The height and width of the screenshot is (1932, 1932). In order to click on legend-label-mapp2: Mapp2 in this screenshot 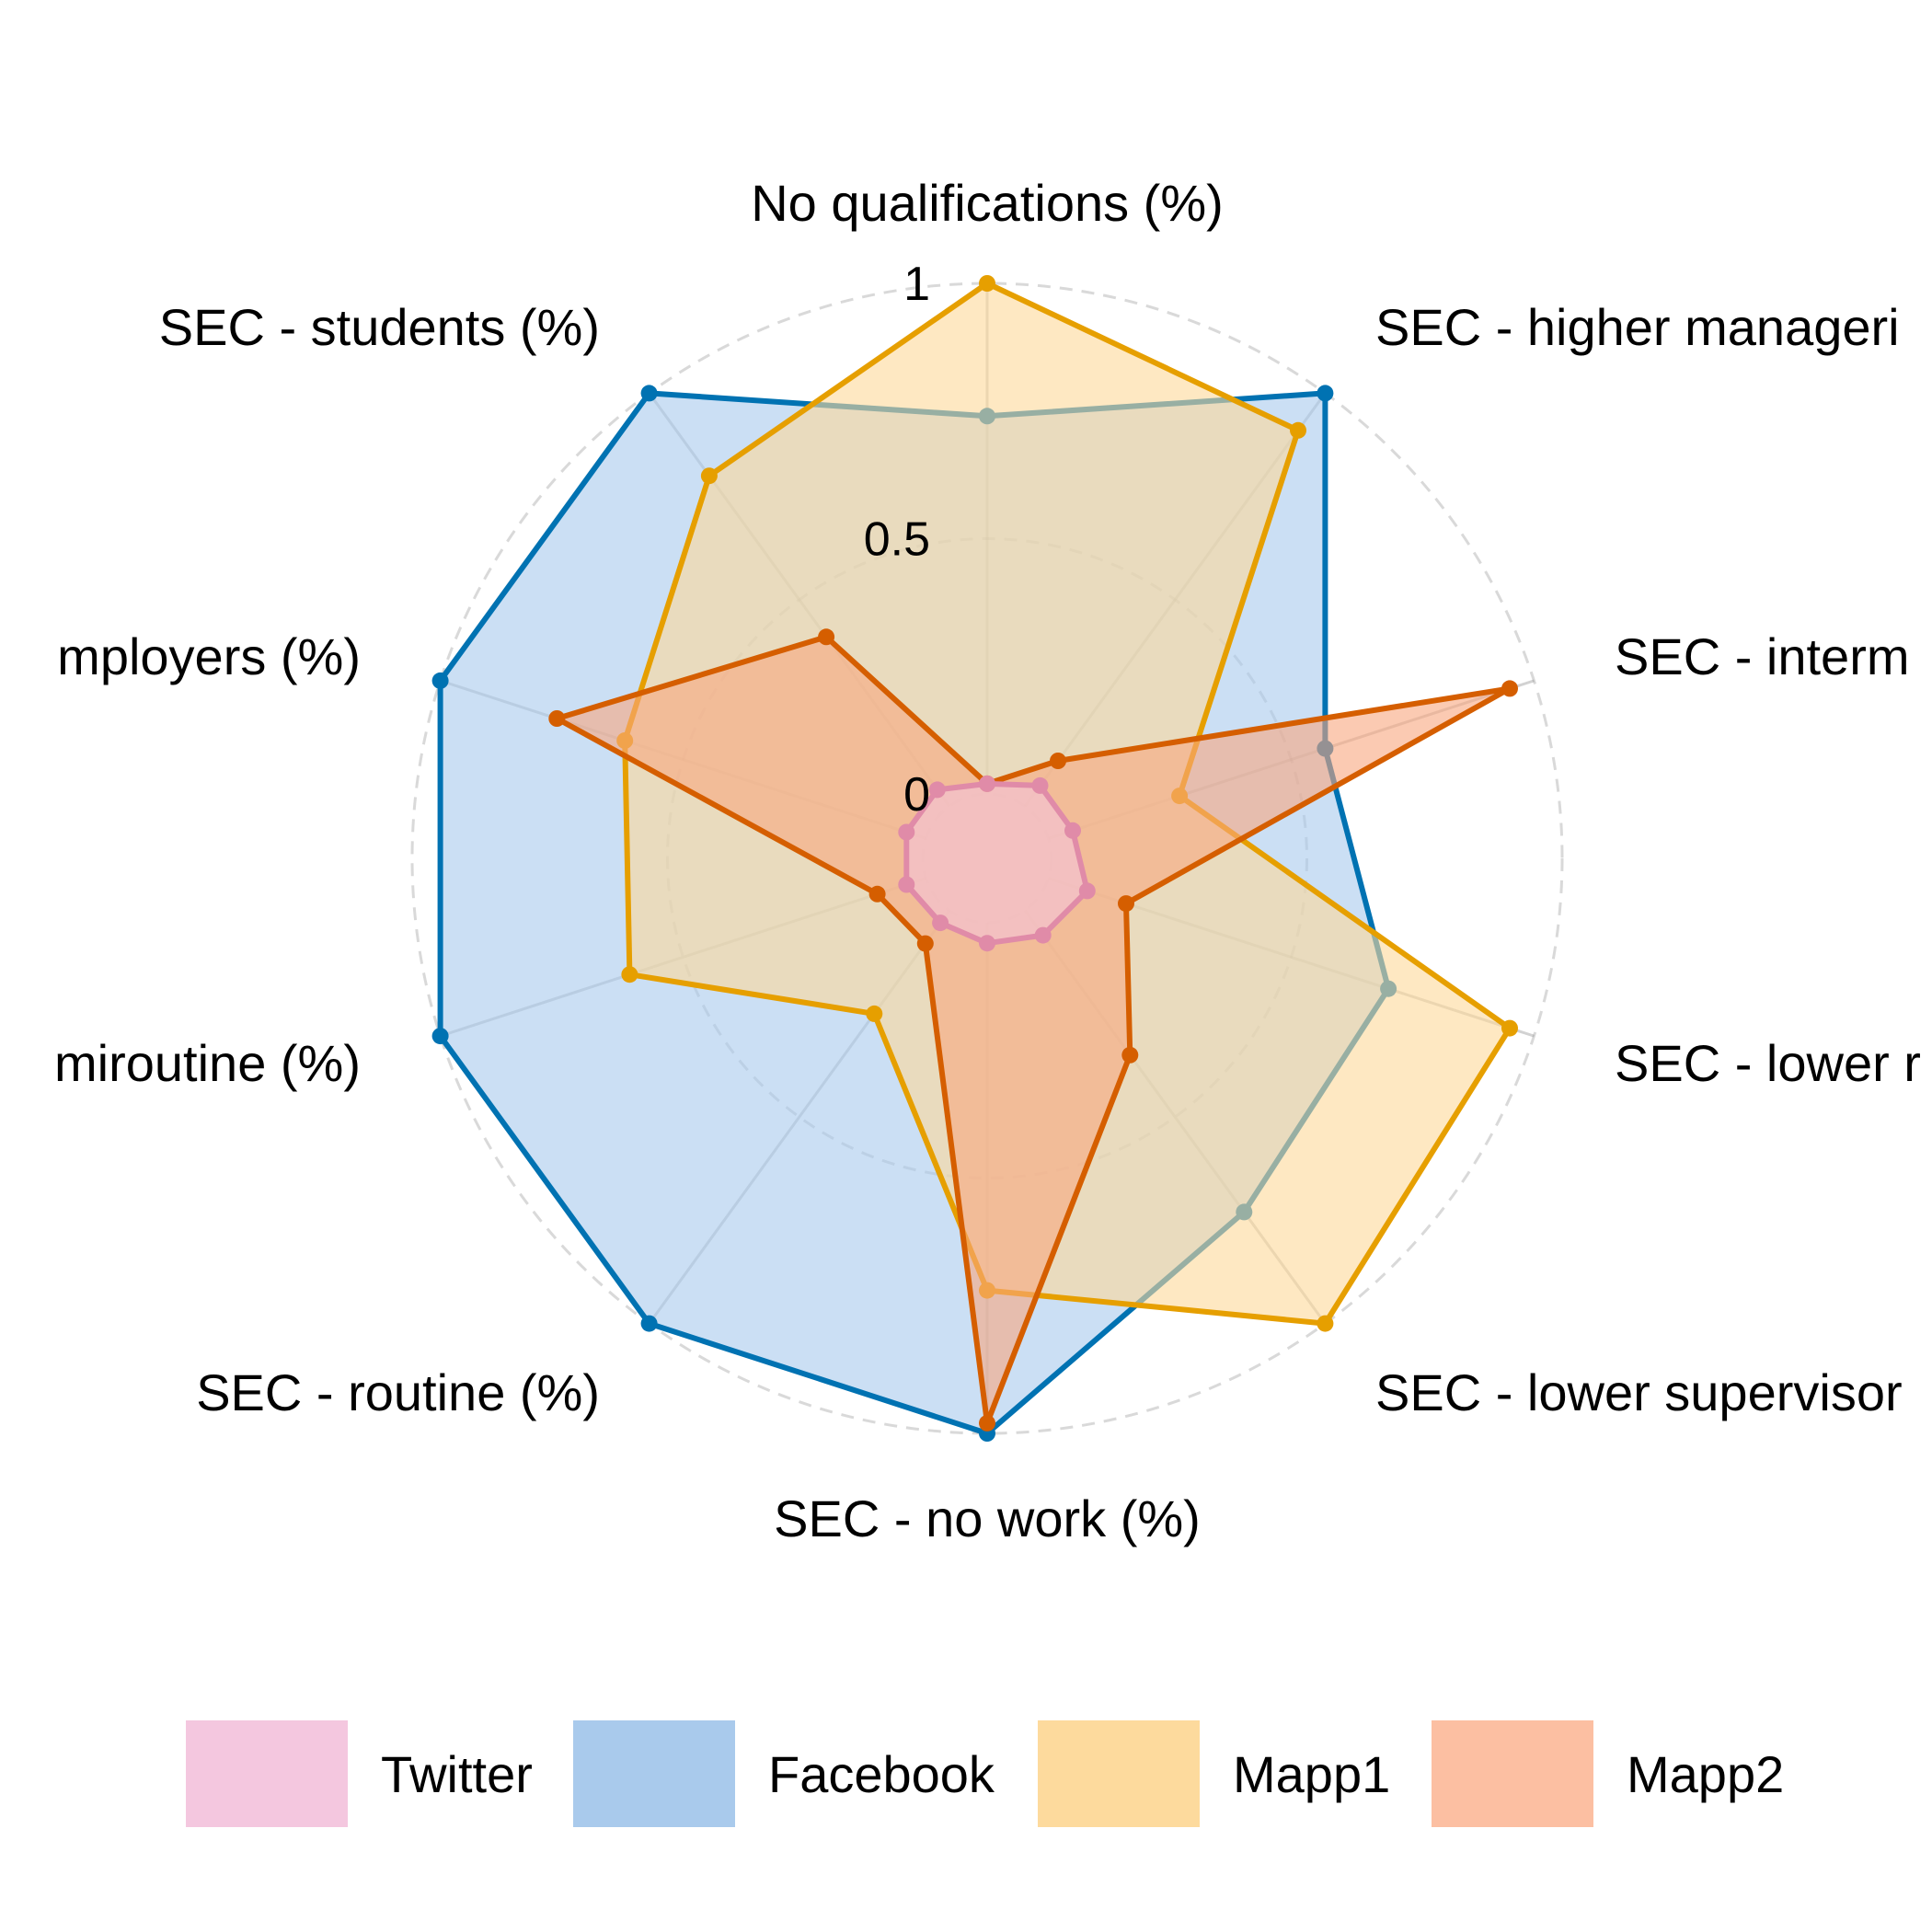, I will do `click(1705, 1774)`.